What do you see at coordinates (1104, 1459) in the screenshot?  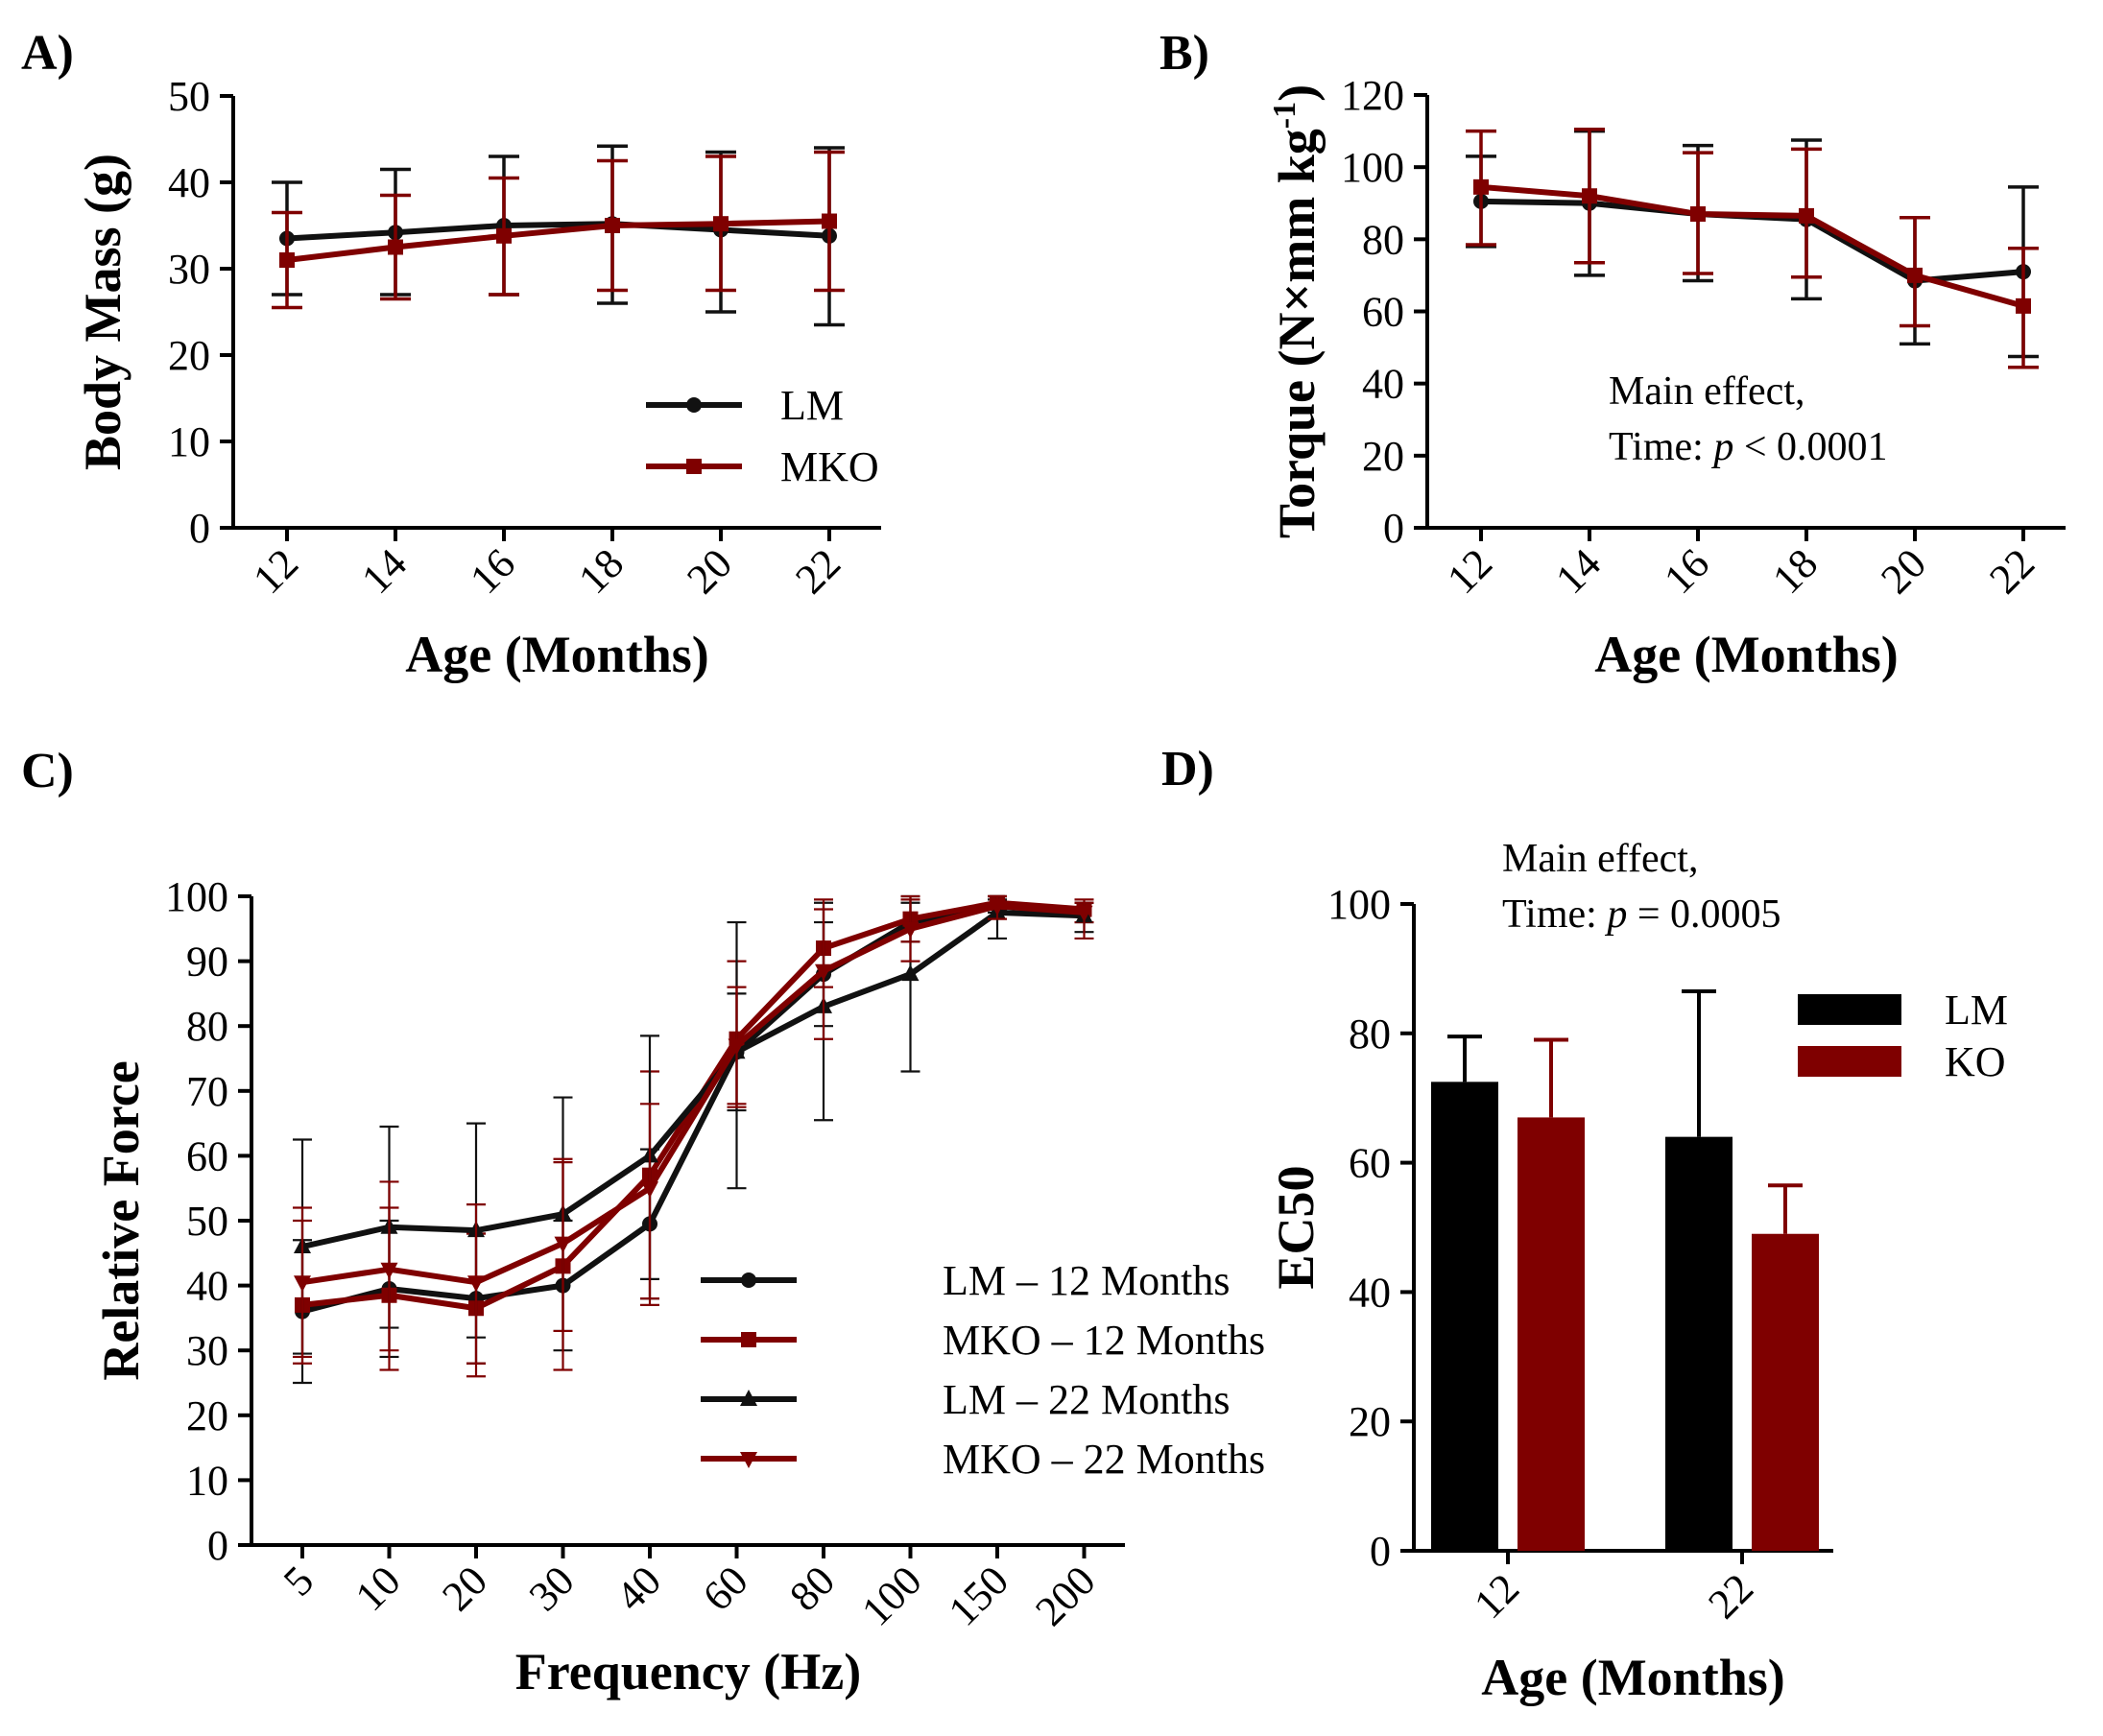 I see `legend-label: MKO – 22 Months` at bounding box center [1104, 1459].